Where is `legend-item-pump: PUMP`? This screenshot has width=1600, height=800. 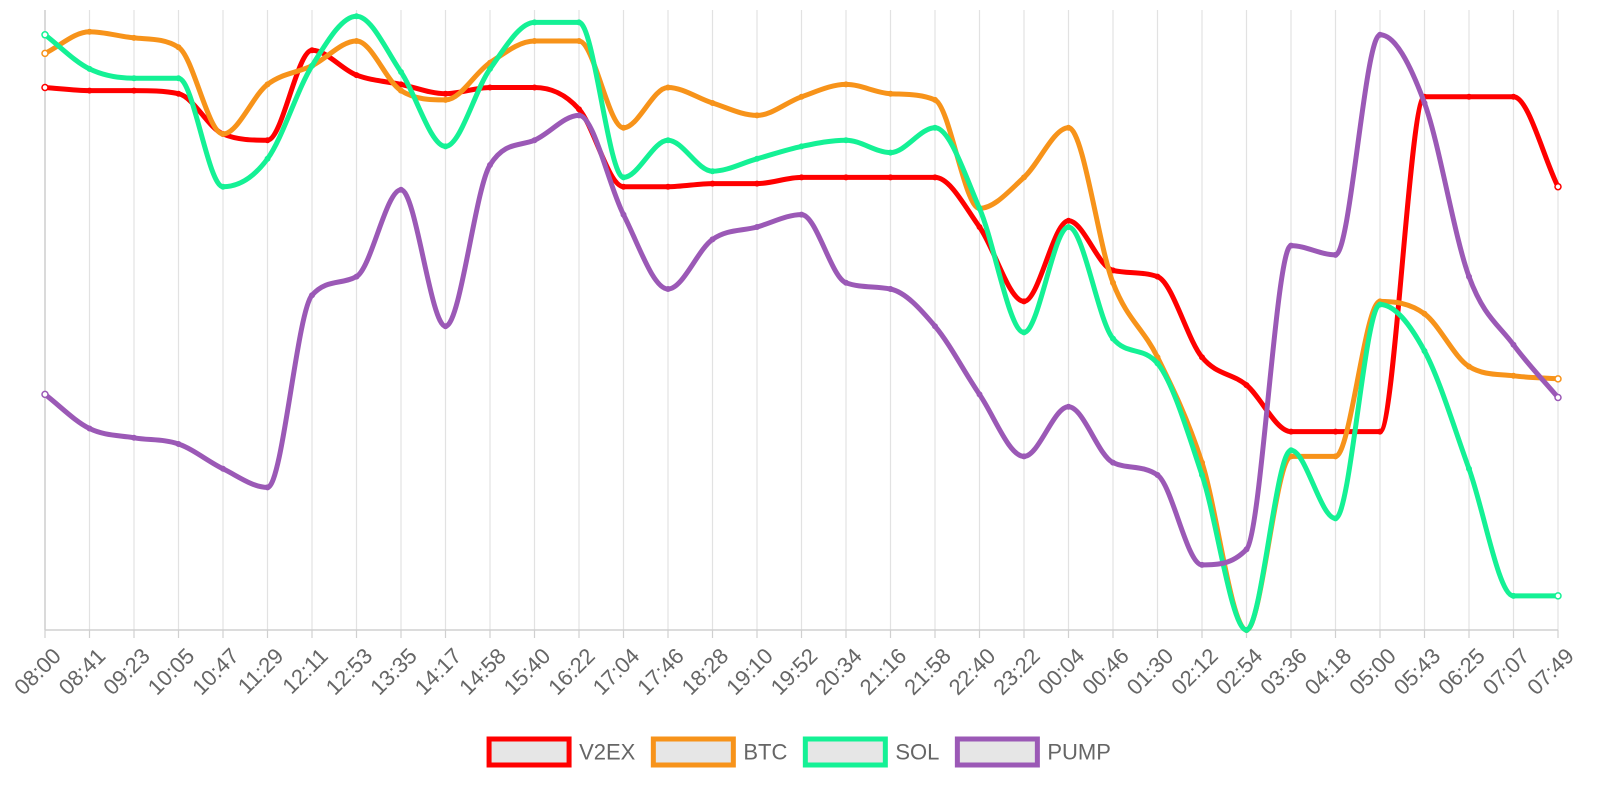 legend-item-pump: PUMP is located at coordinates (1032, 752).